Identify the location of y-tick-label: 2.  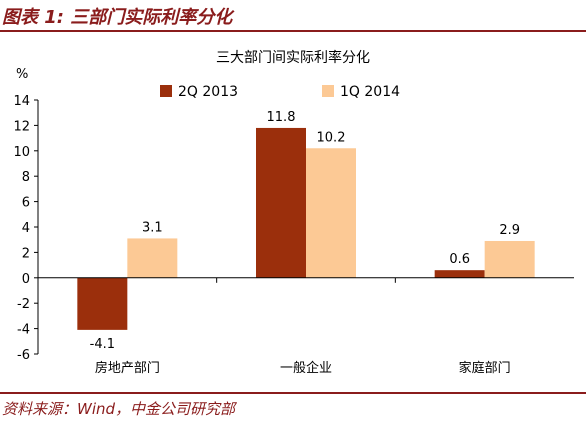
(26, 253).